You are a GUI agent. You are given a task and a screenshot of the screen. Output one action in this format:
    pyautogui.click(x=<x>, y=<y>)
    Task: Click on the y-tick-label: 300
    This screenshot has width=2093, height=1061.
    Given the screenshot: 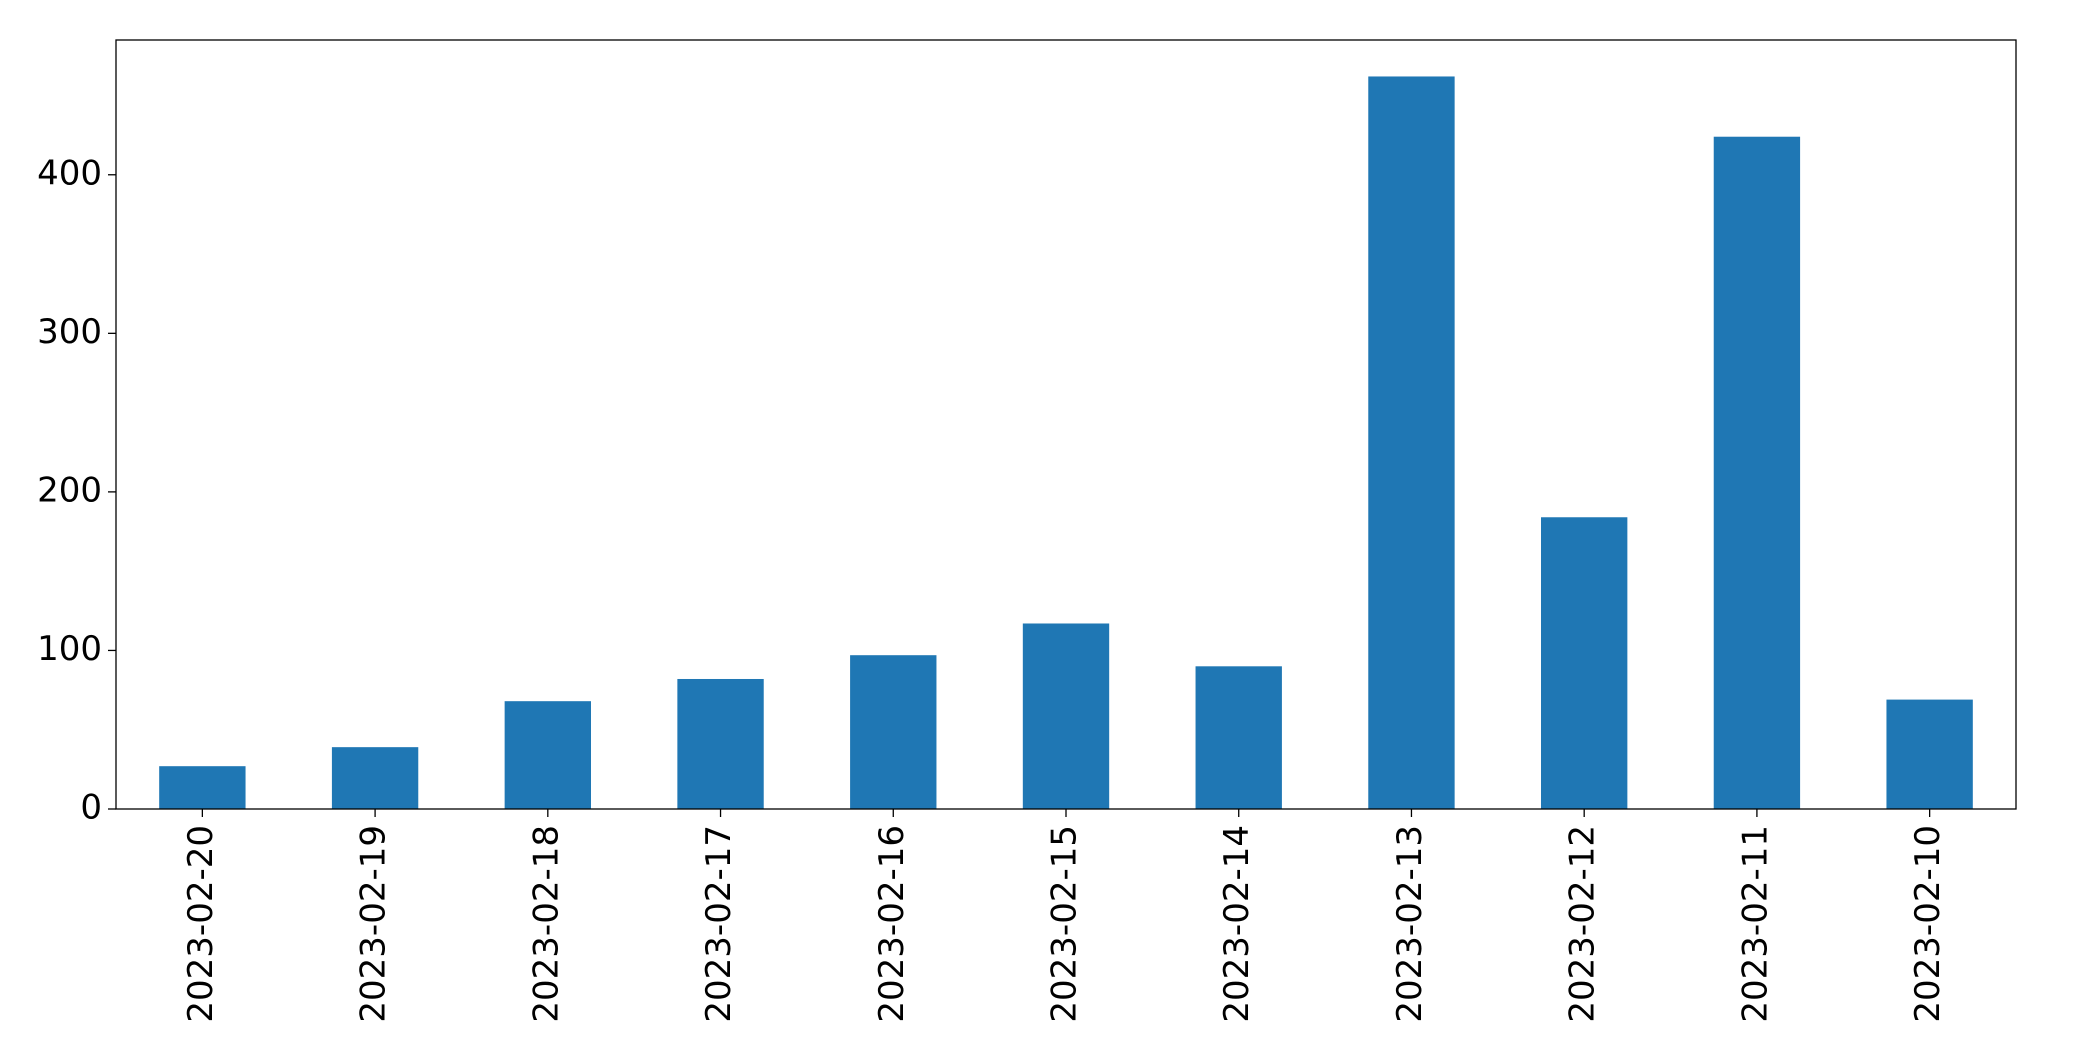 What is the action you would take?
    pyautogui.click(x=69, y=332)
    